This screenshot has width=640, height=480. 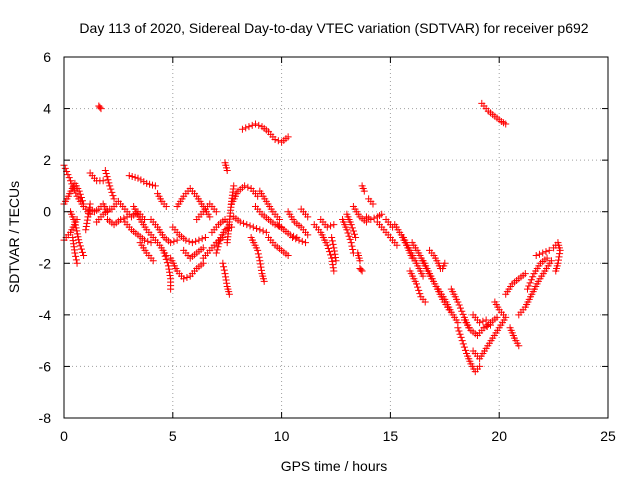 I want to click on y-tick-label: 2, so click(x=47, y=160).